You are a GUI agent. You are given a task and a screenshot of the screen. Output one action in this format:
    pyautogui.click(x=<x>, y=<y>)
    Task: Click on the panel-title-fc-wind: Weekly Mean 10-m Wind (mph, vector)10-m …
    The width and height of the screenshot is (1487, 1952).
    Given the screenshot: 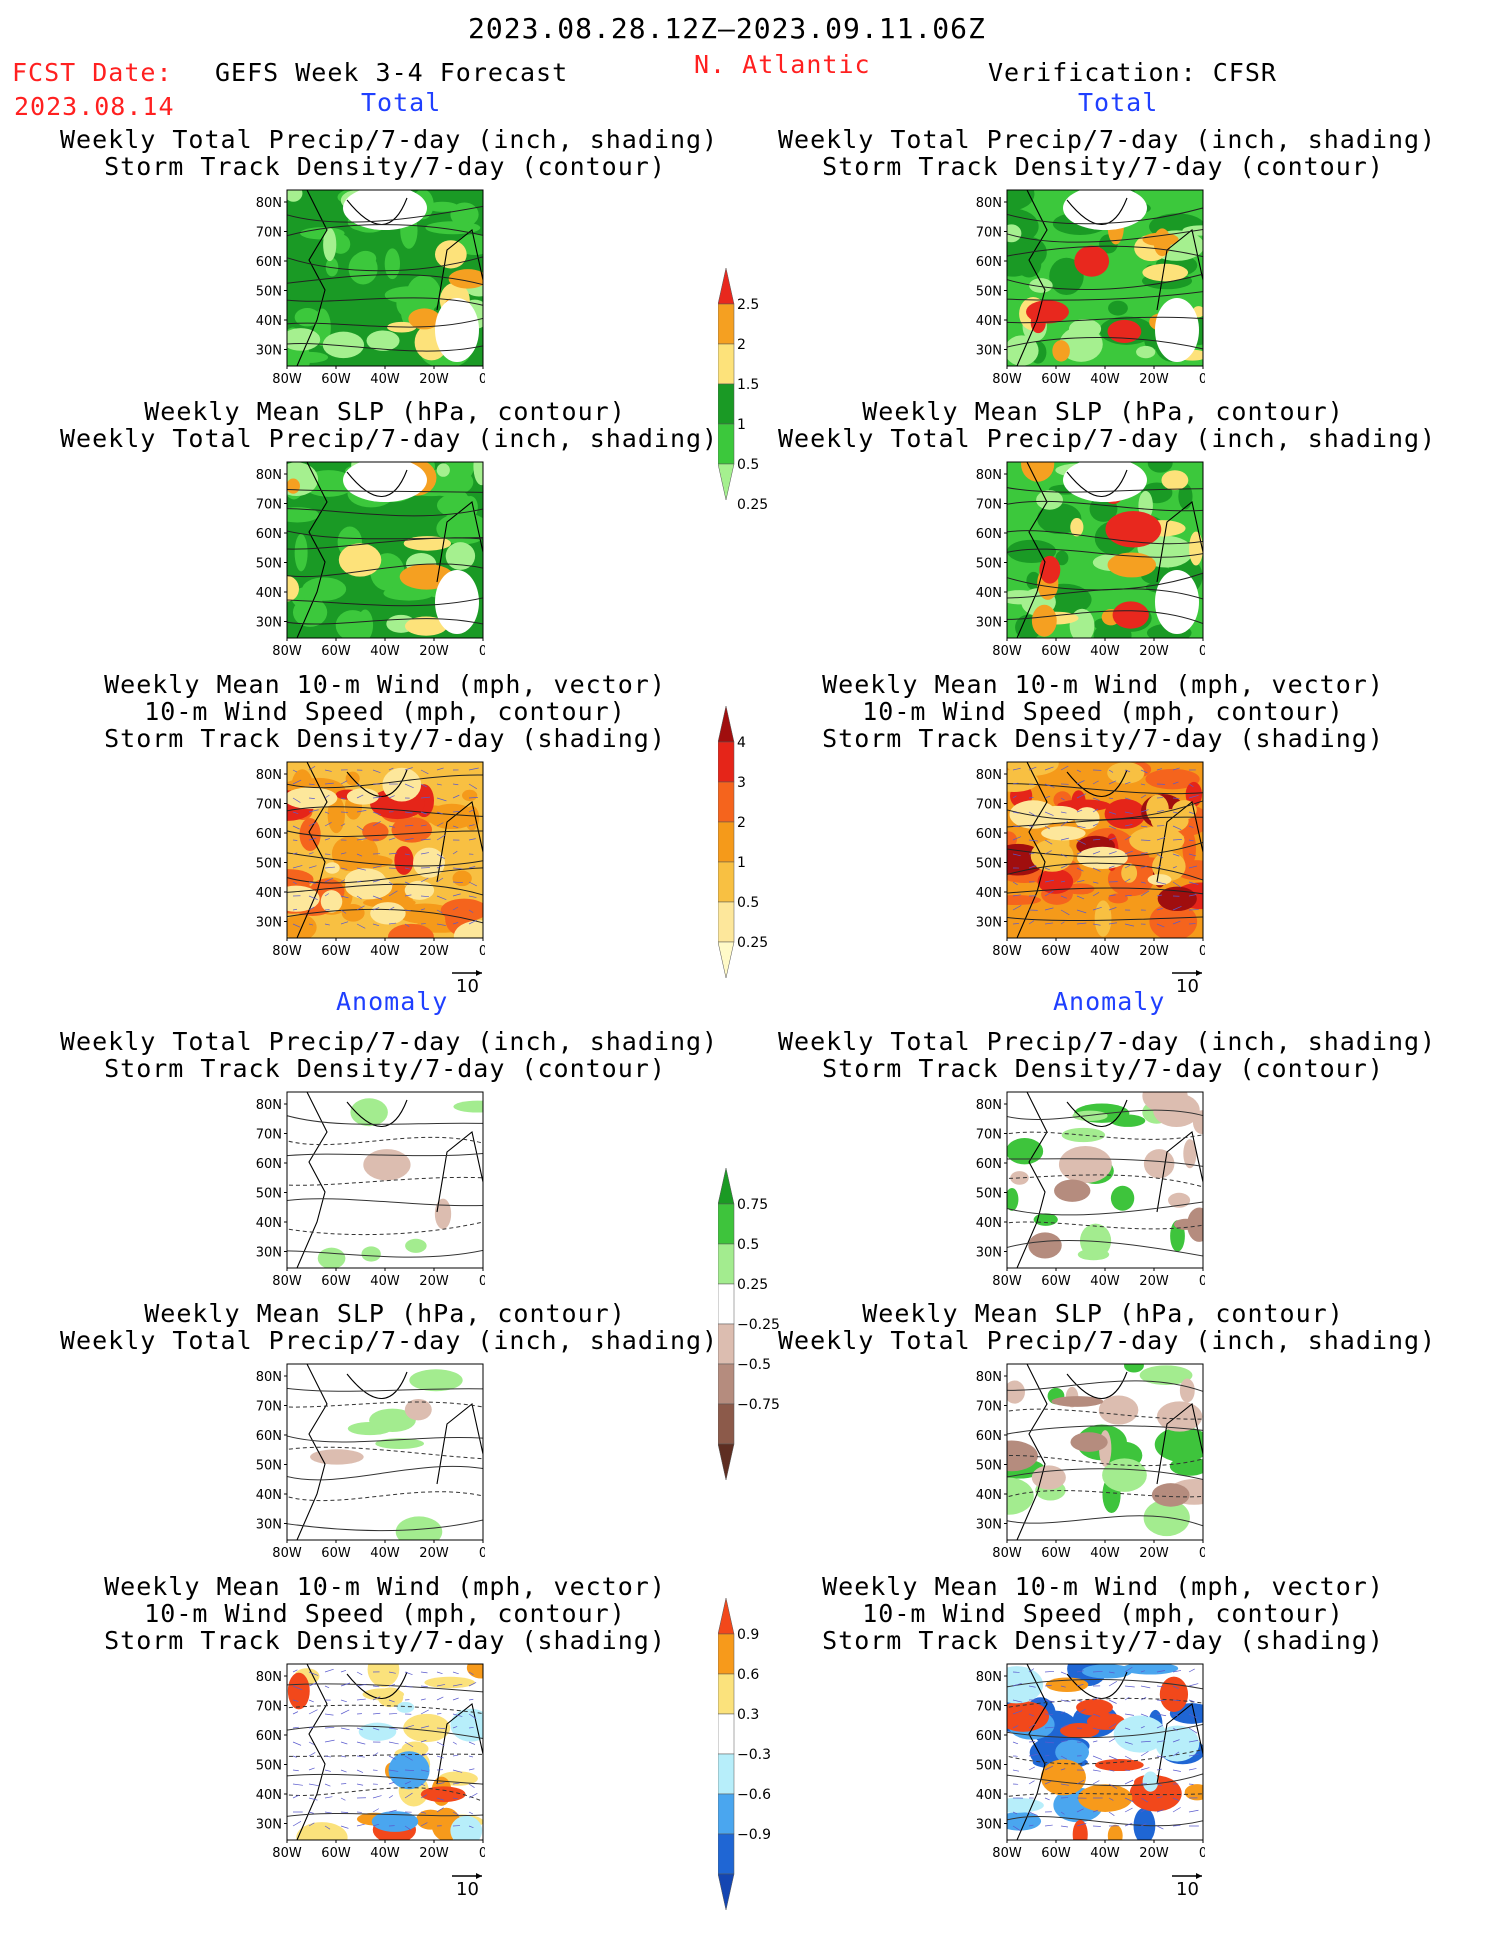 What is the action you would take?
    pyautogui.click(x=385, y=711)
    